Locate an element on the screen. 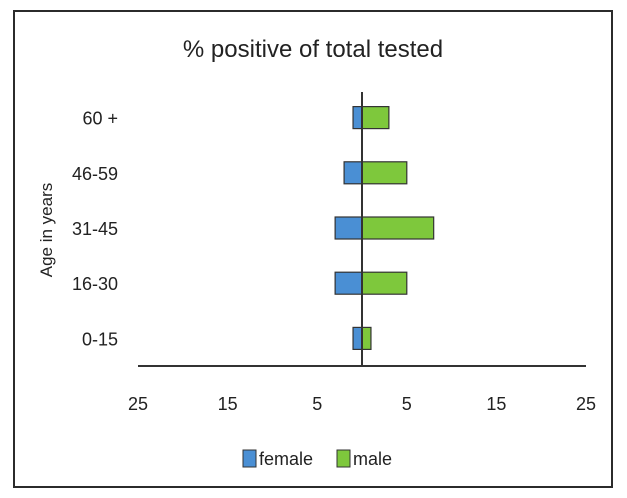 Image resolution: width=627 pixels, height=498 pixels. x-tick-labels: 25 15 5 5 15 25 is located at coordinates (362, 404).